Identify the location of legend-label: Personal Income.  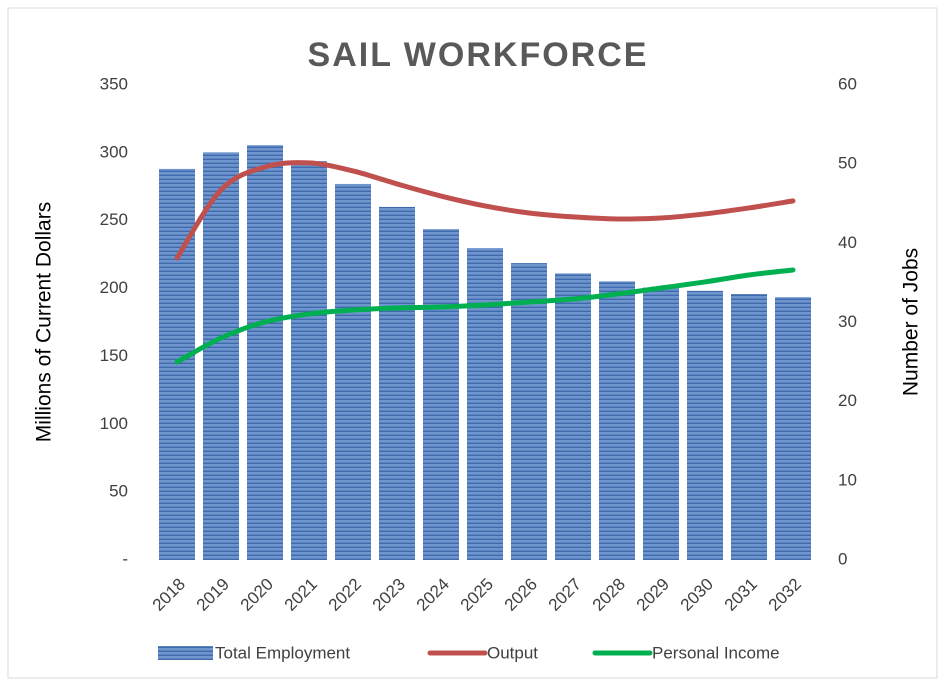
(716, 652).